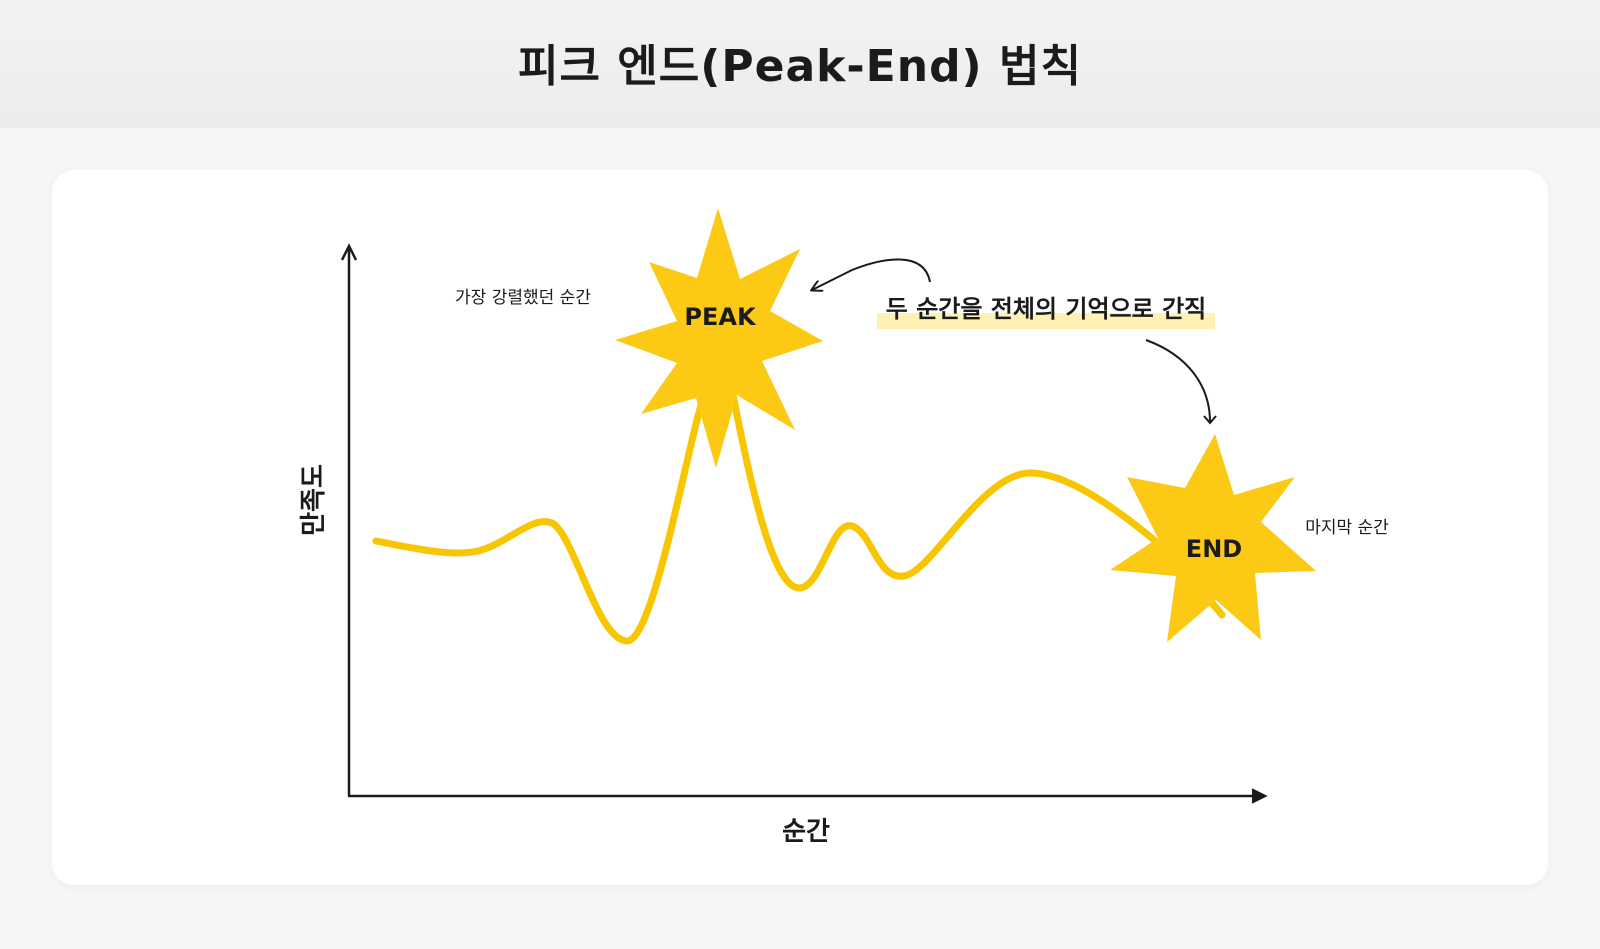 The height and width of the screenshot is (949, 1600). I want to click on peak-label: PEAK, so click(720, 317).